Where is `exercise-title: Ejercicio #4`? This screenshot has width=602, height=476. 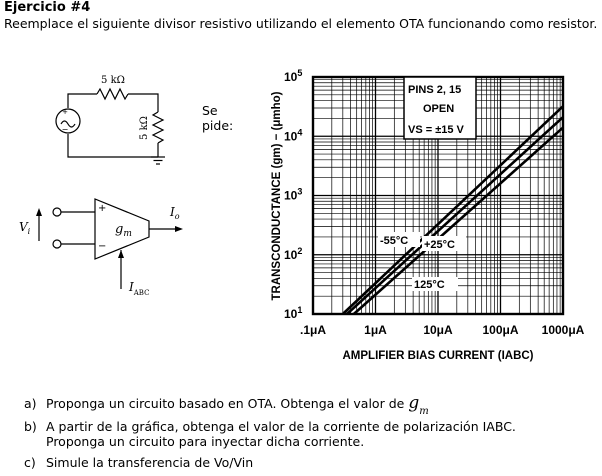 exercise-title: Ejercicio #4 is located at coordinates (47, 7).